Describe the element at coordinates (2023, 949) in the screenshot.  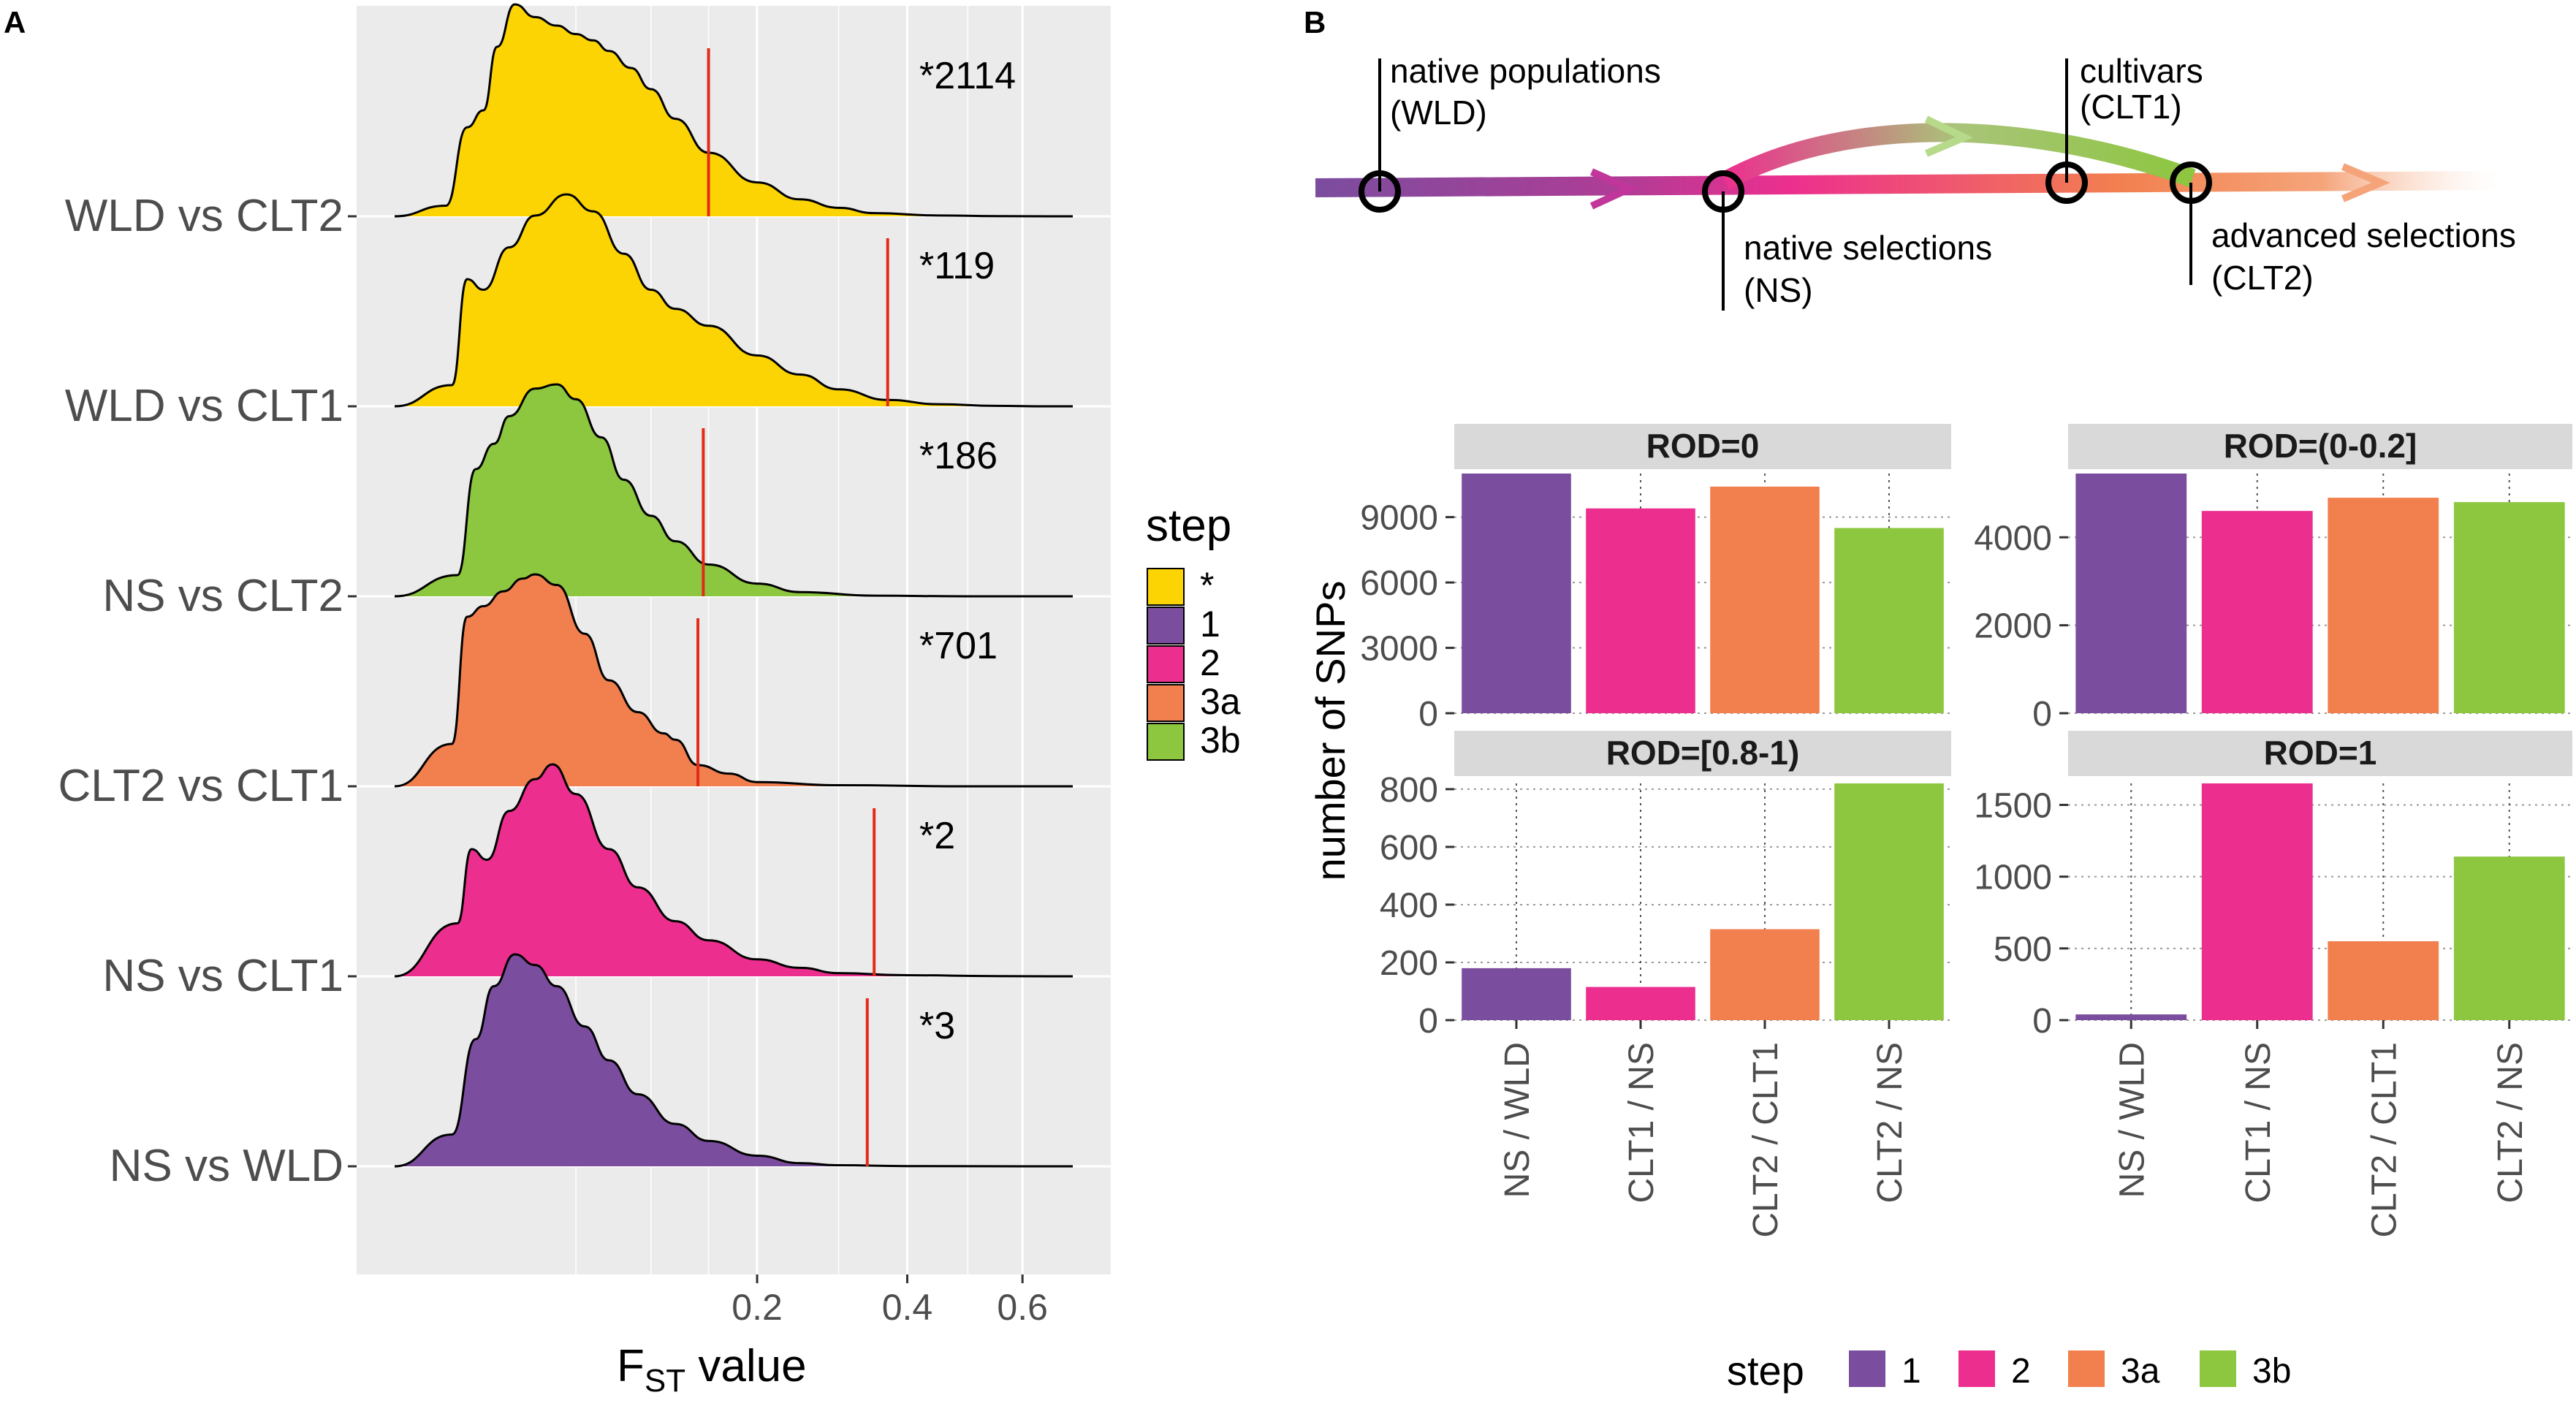
I see `bar-y-tick-label: 500` at that location.